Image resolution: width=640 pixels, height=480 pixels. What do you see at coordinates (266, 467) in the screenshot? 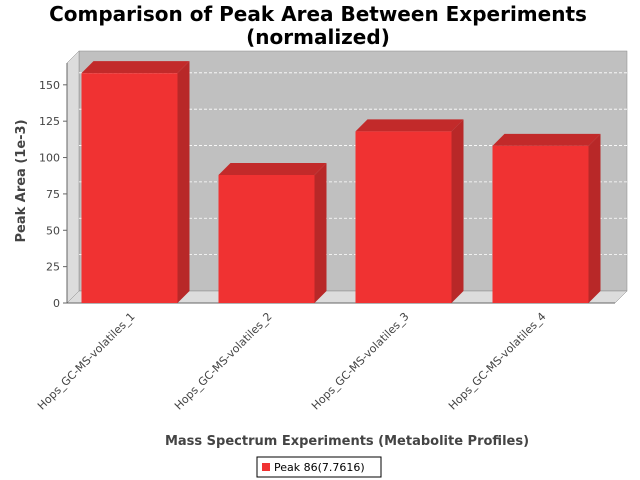
I see `legend-swatch` at bounding box center [266, 467].